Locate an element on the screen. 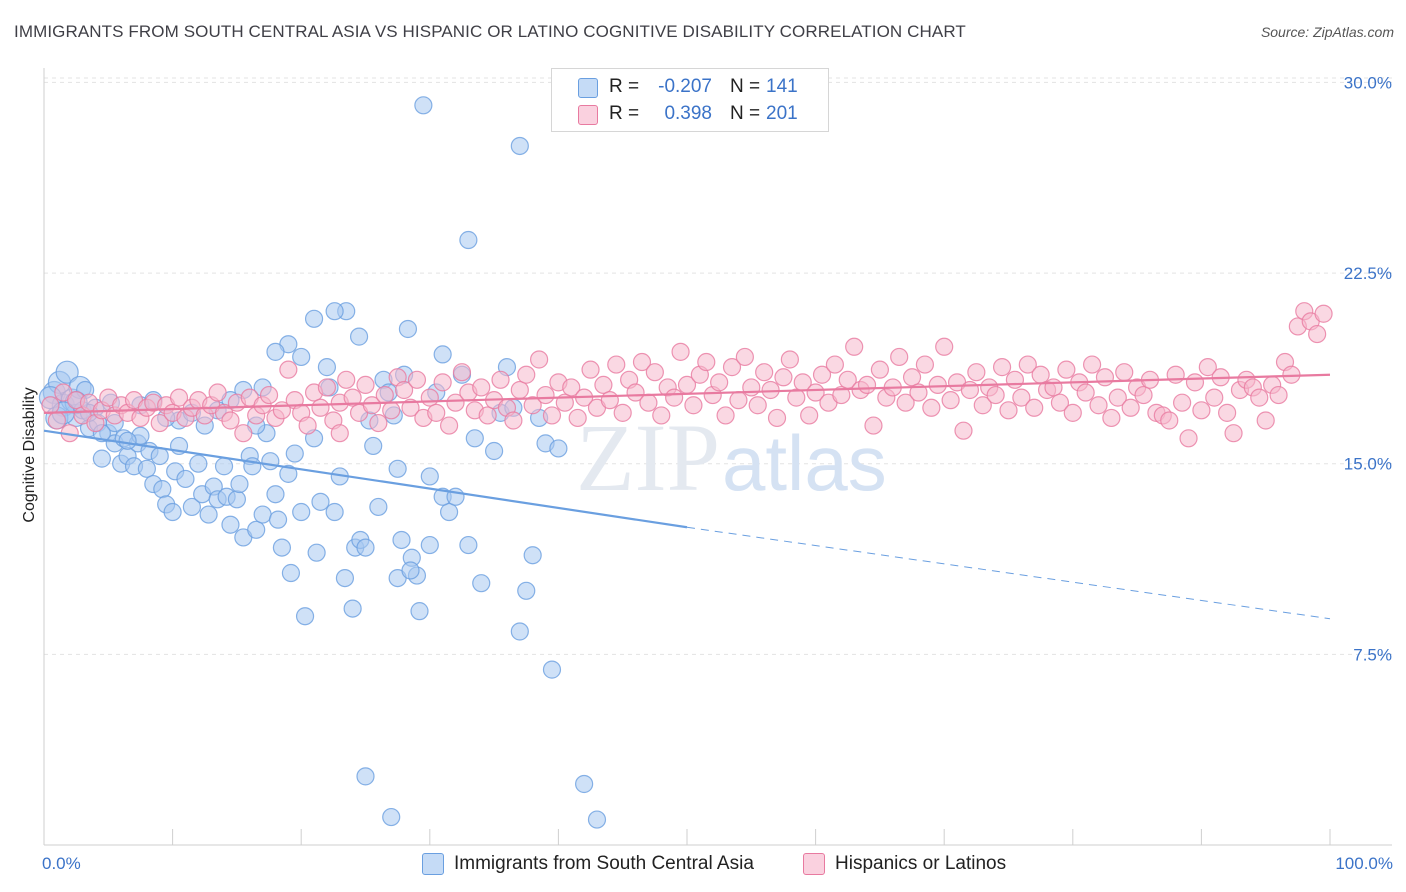 The image size is (1406, 892). y-tick-label: 15.0% is located at coordinates (1368, 464).